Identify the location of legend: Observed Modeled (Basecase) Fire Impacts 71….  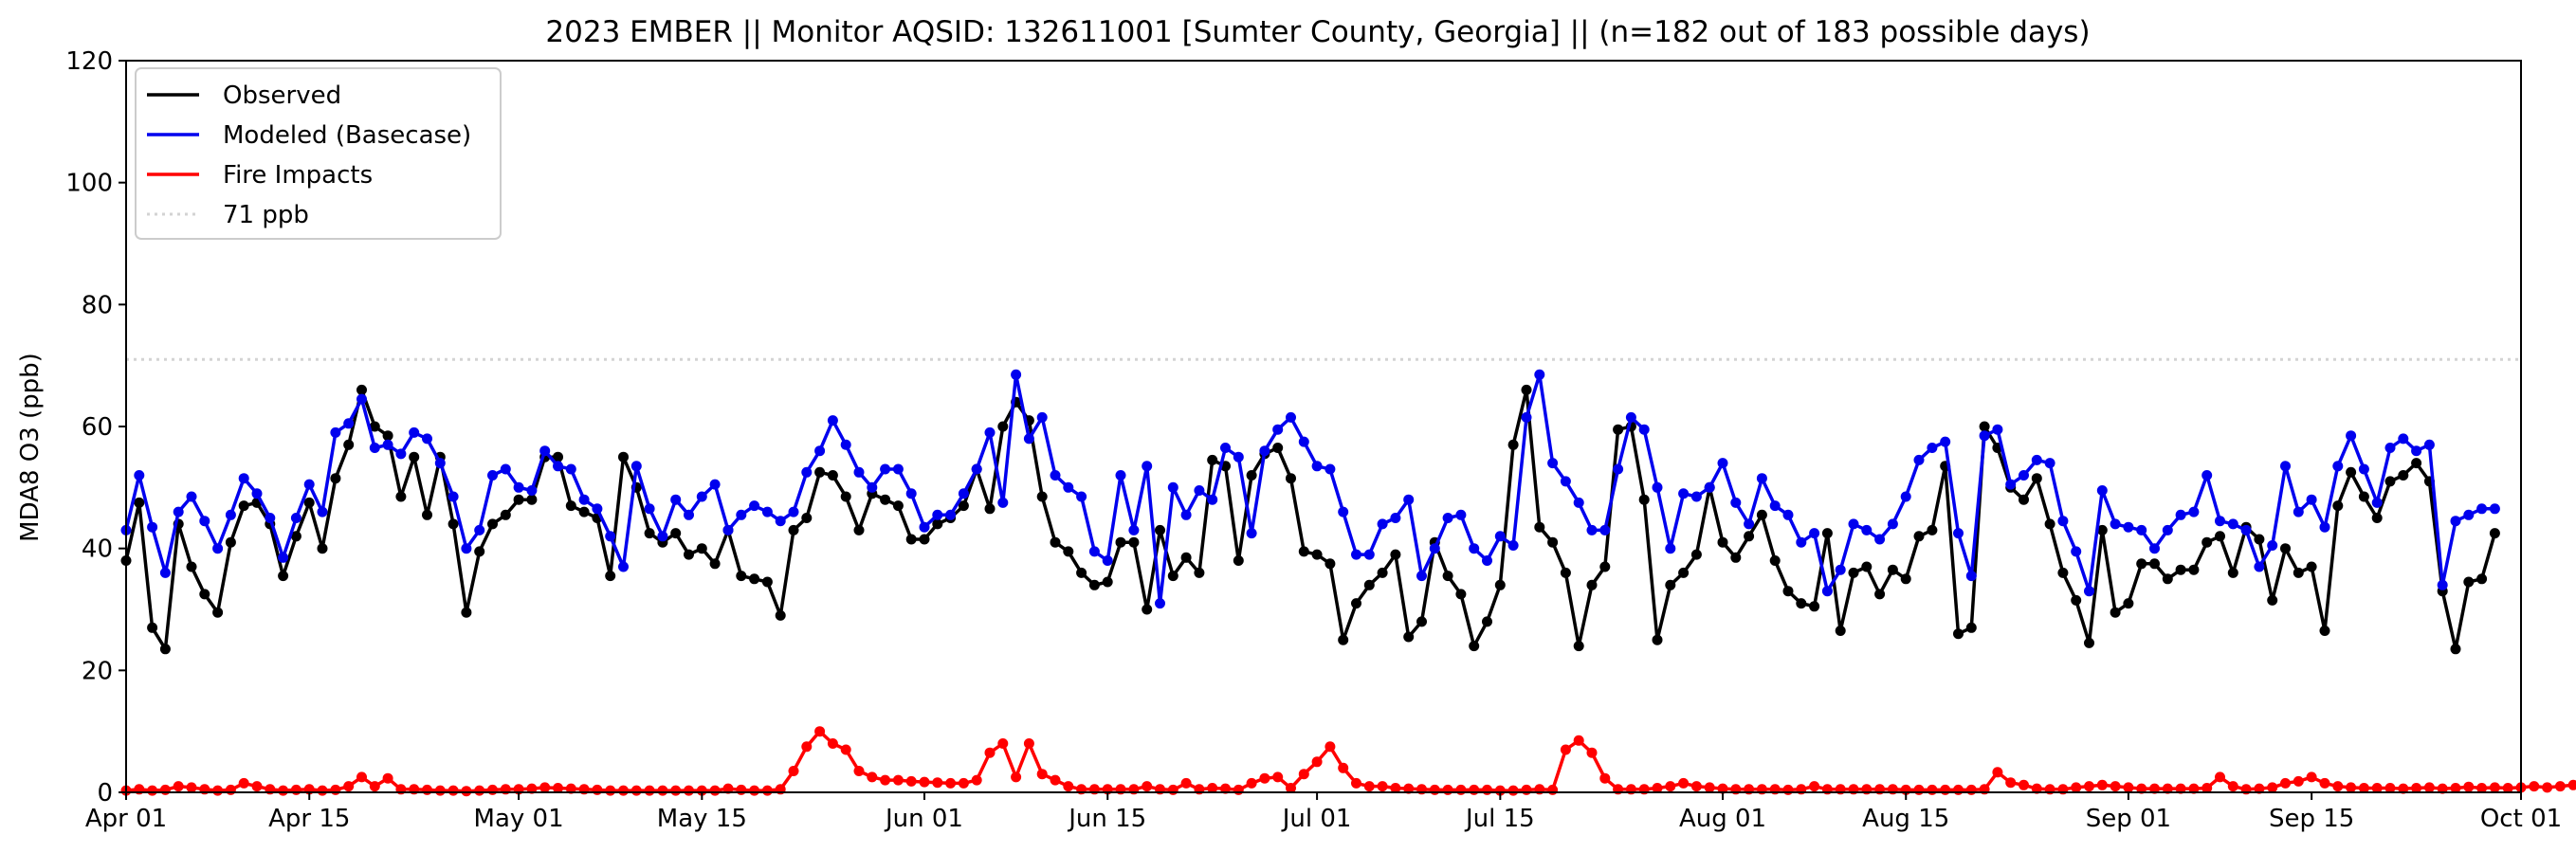
(318, 153).